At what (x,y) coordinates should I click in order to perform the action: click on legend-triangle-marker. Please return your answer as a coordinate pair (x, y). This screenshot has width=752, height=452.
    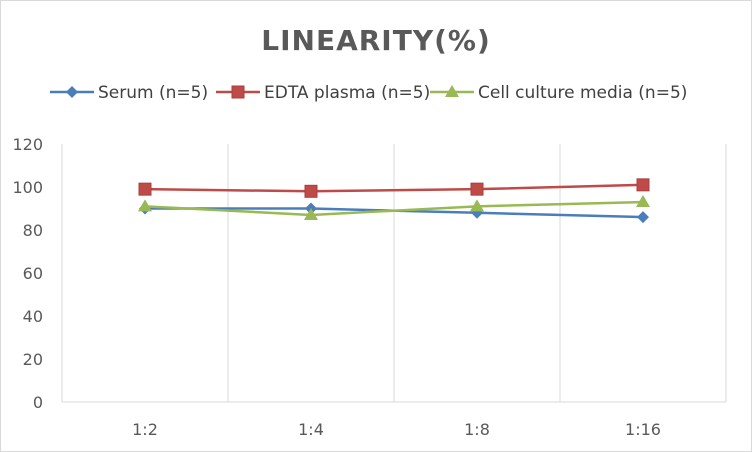
    Looking at the image, I should click on (452, 91).